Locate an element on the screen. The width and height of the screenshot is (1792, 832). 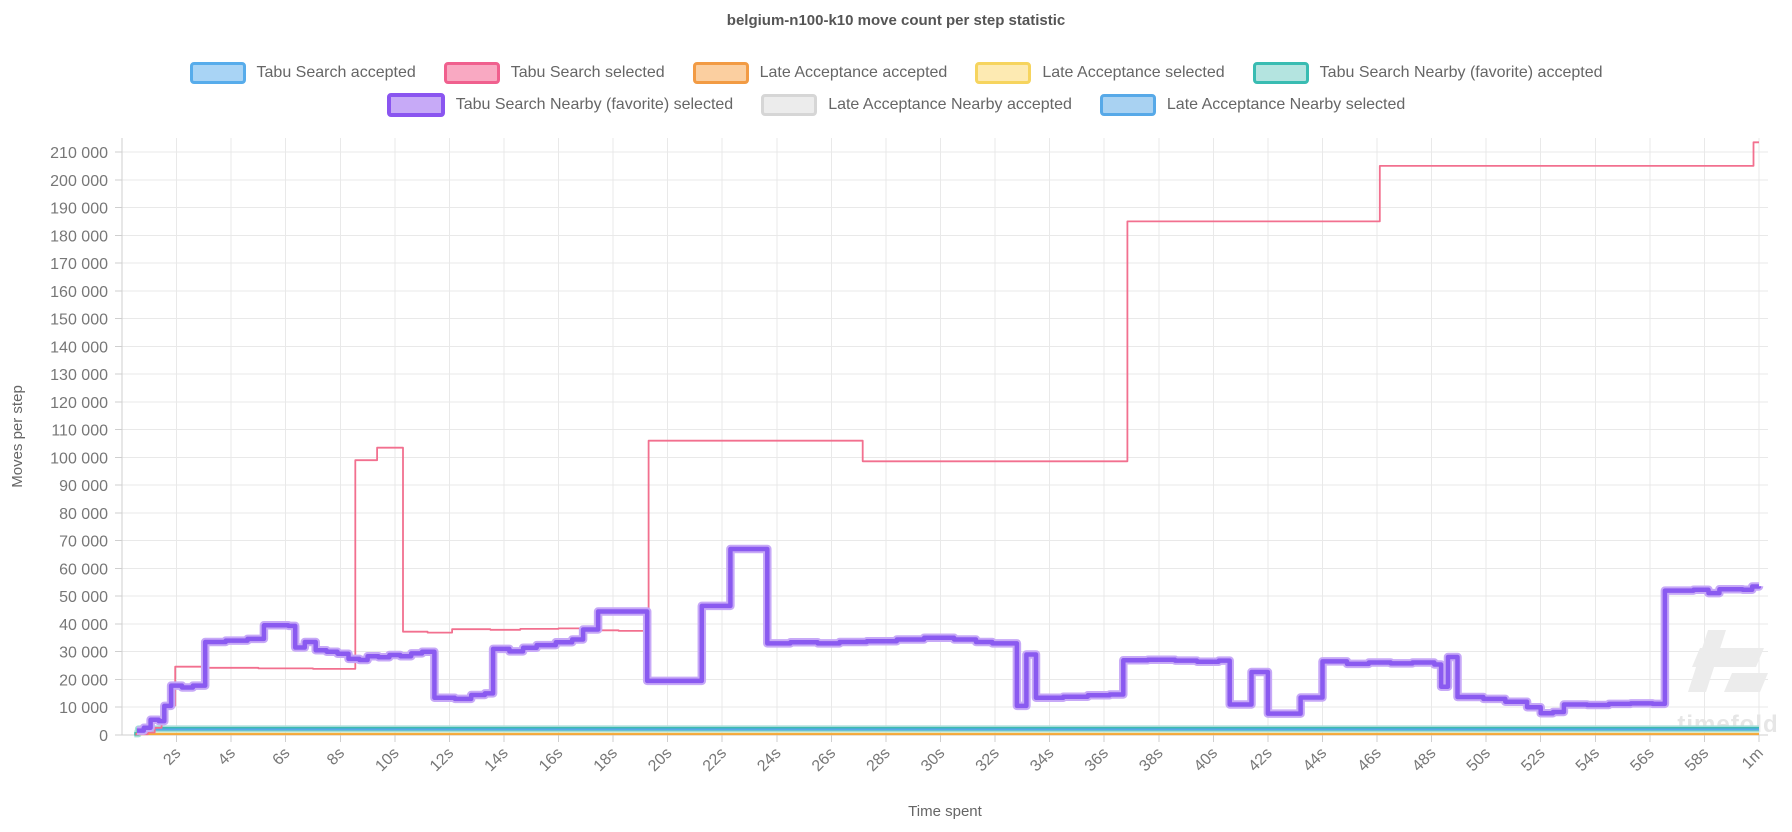
legend-item-tabu-search-selected: Tabu Search selected is located at coordinates (554, 73).